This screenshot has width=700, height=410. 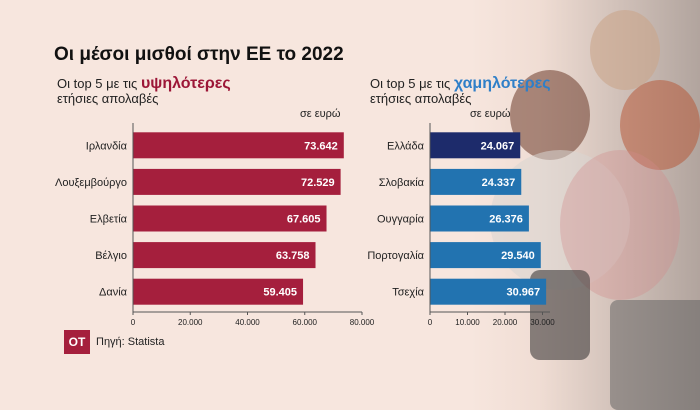 What do you see at coordinates (542, 322) in the screenshot?
I see `right-tick-label: 30.000` at bounding box center [542, 322].